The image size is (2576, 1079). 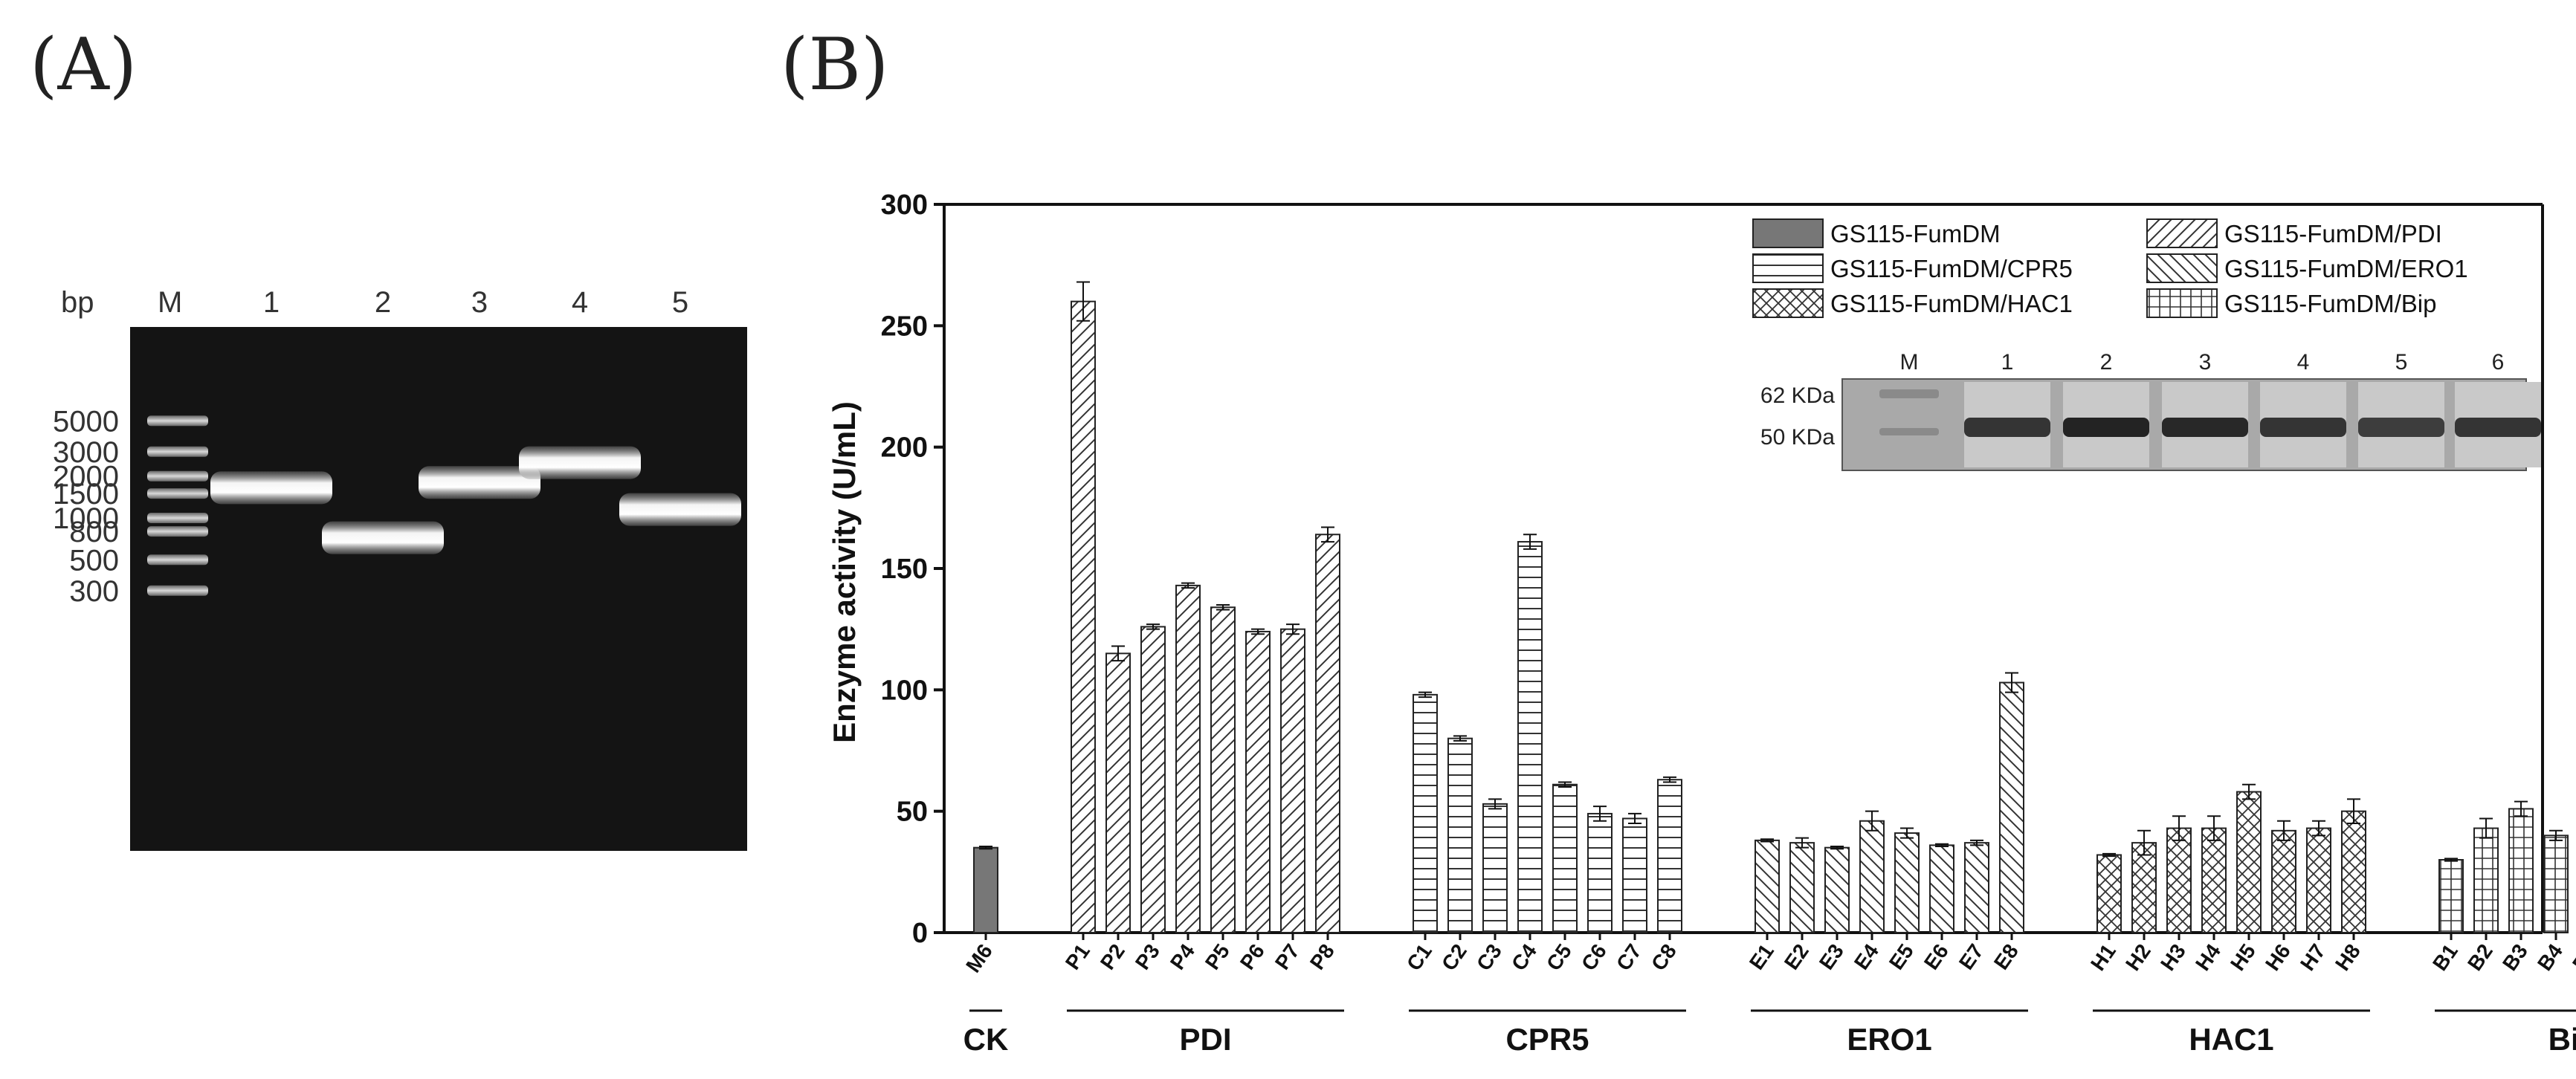 What do you see at coordinates (580, 302) in the screenshot?
I see `gel-lane-label: 4` at bounding box center [580, 302].